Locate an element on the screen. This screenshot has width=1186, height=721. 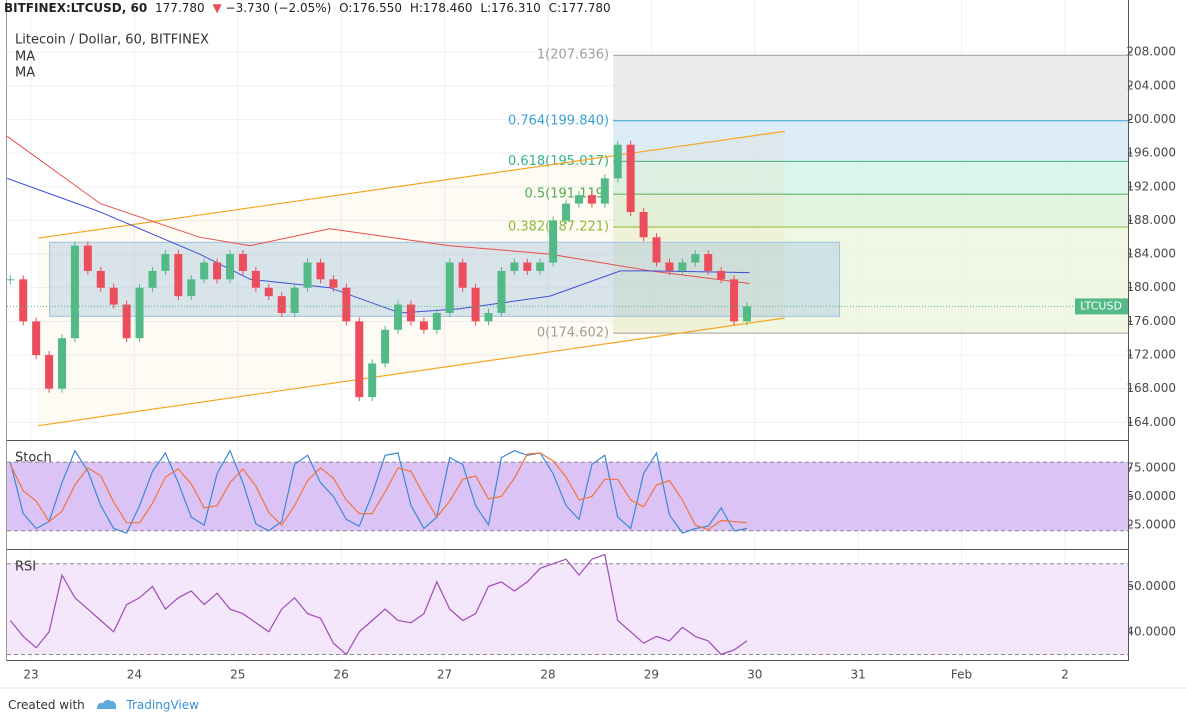
change: −3.730 (−2.05%) is located at coordinates (278, 8).